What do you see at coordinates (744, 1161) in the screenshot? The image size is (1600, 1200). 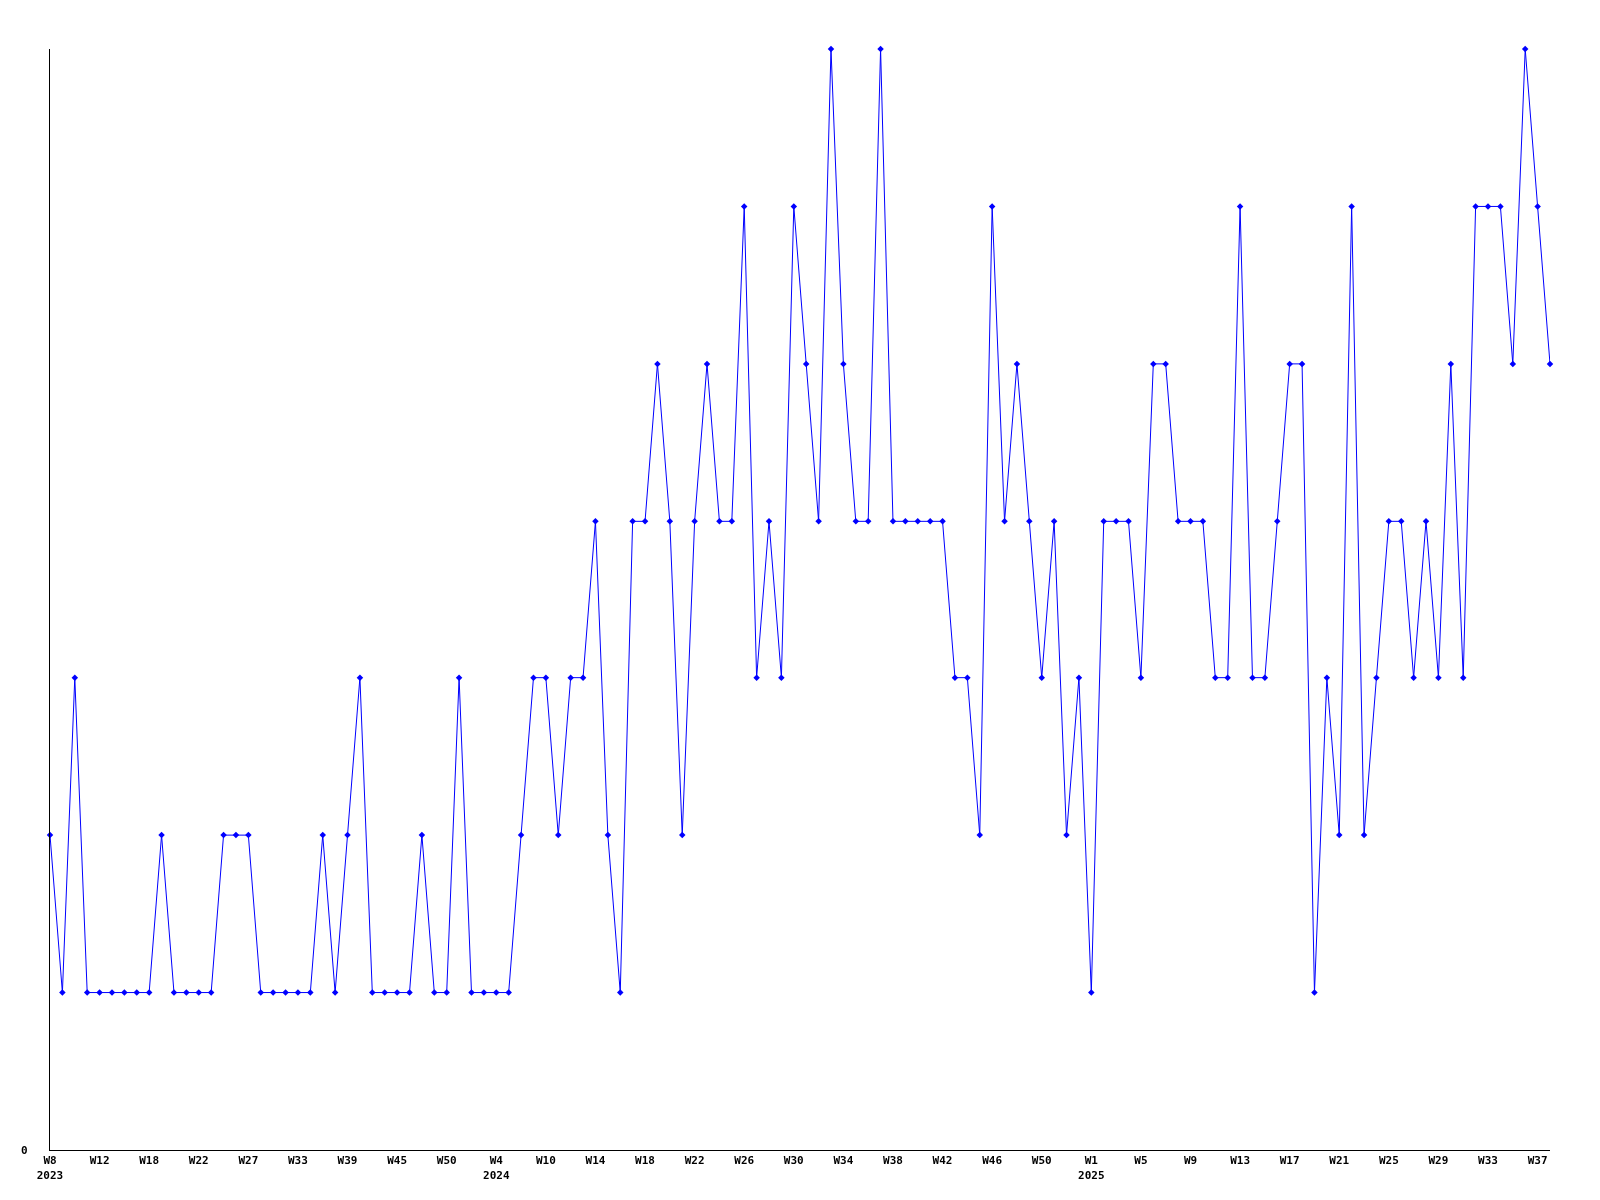 I see `x-tick-label: W26` at bounding box center [744, 1161].